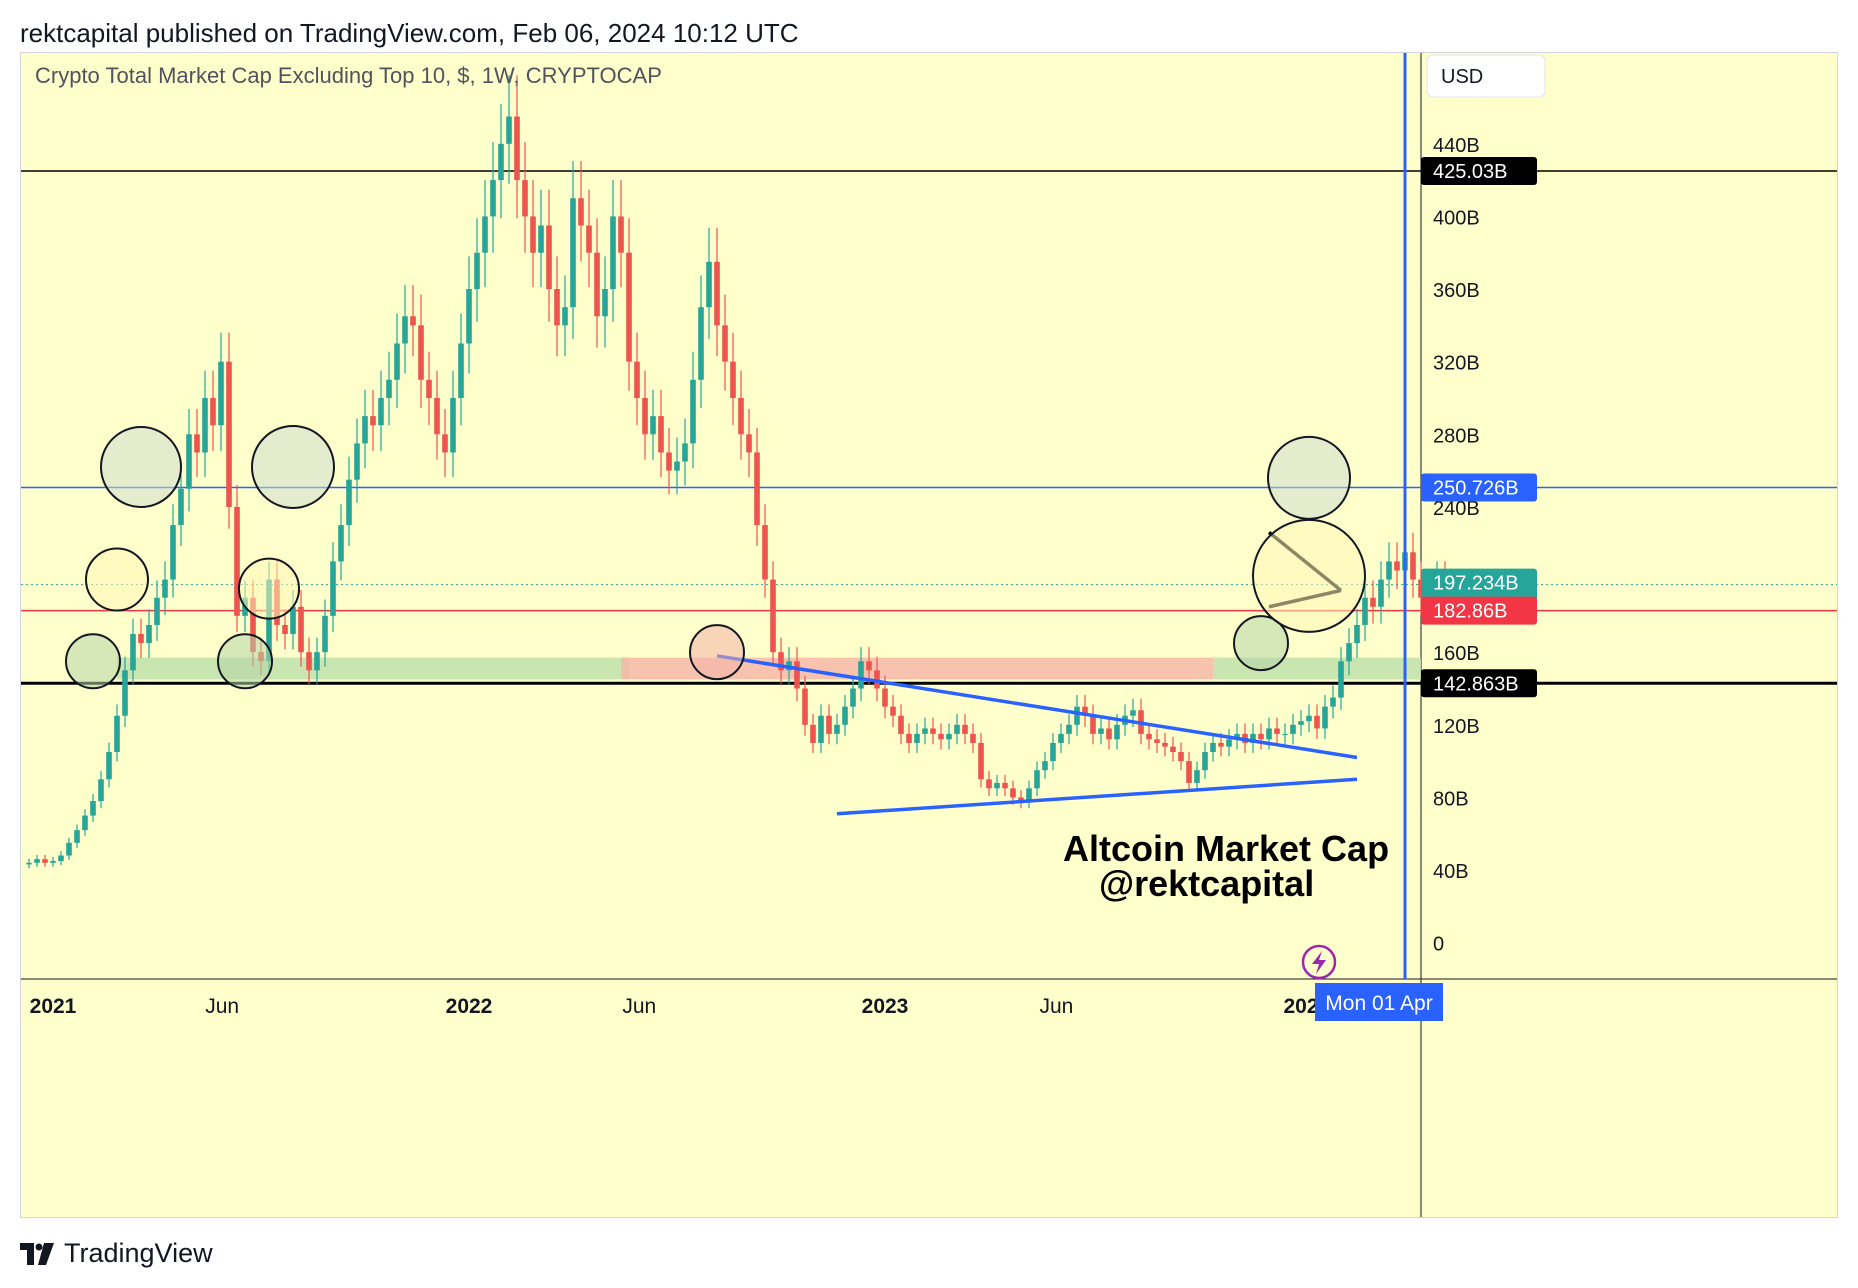 The image size is (1858, 1288). Describe the element at coordinates (1379, 1002) in the screenshot. I see `crosshair-date-label: Mon 01 Apr` at that location.